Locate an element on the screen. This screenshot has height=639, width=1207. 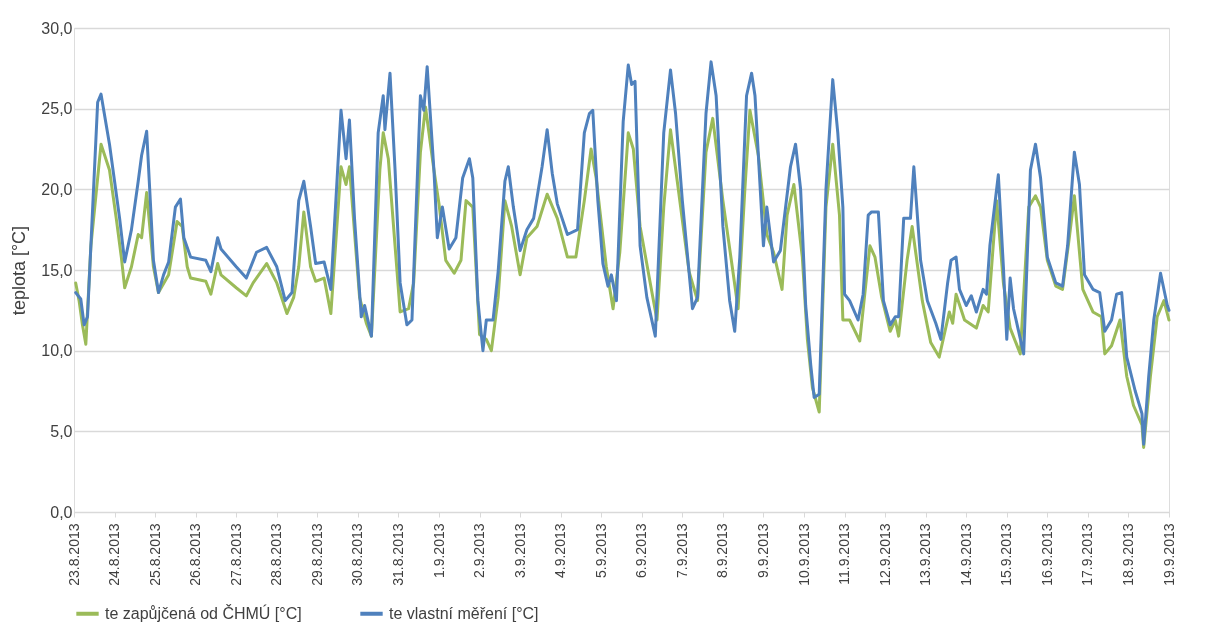
y-tick-label: 15,0 is located at coordinates (57, 270).